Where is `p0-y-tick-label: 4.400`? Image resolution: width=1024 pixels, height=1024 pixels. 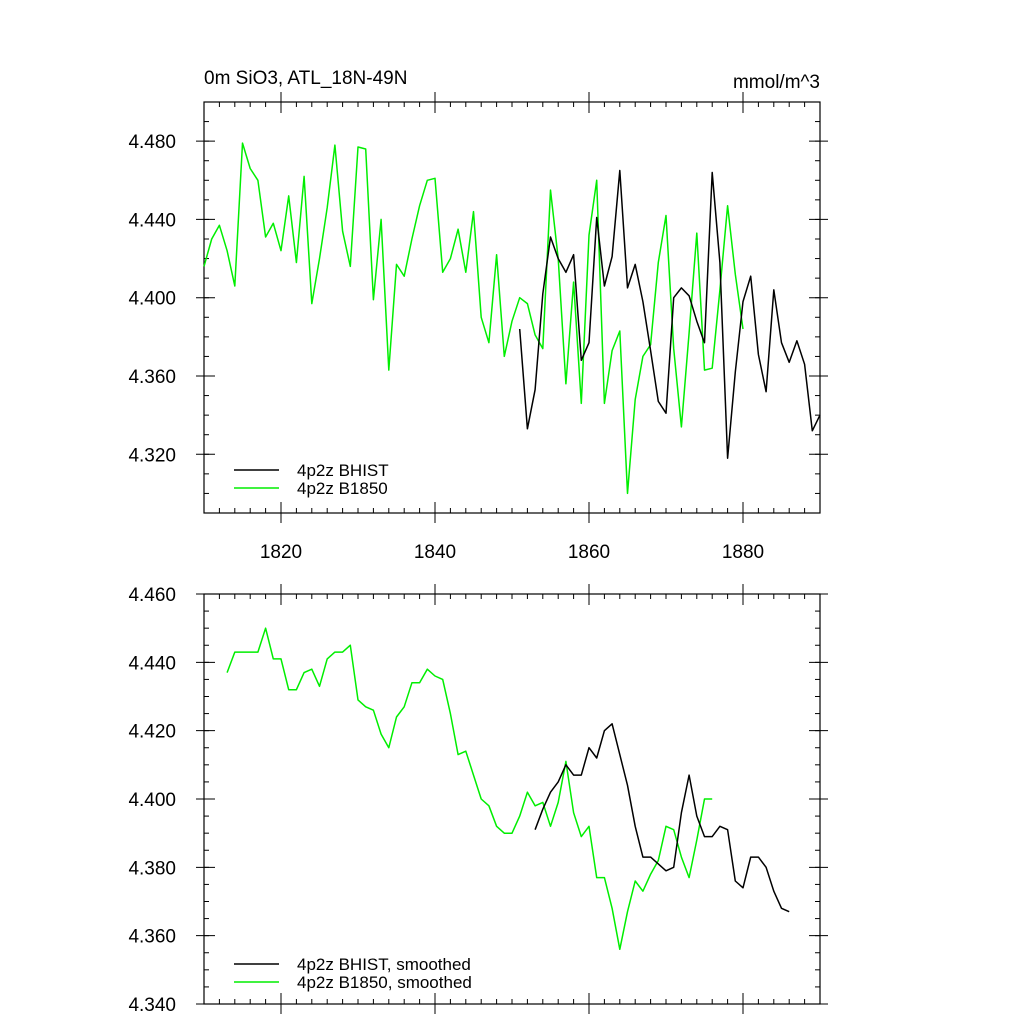
p0-y-tick-label: 4.400 is located at coordinates (152, 299).